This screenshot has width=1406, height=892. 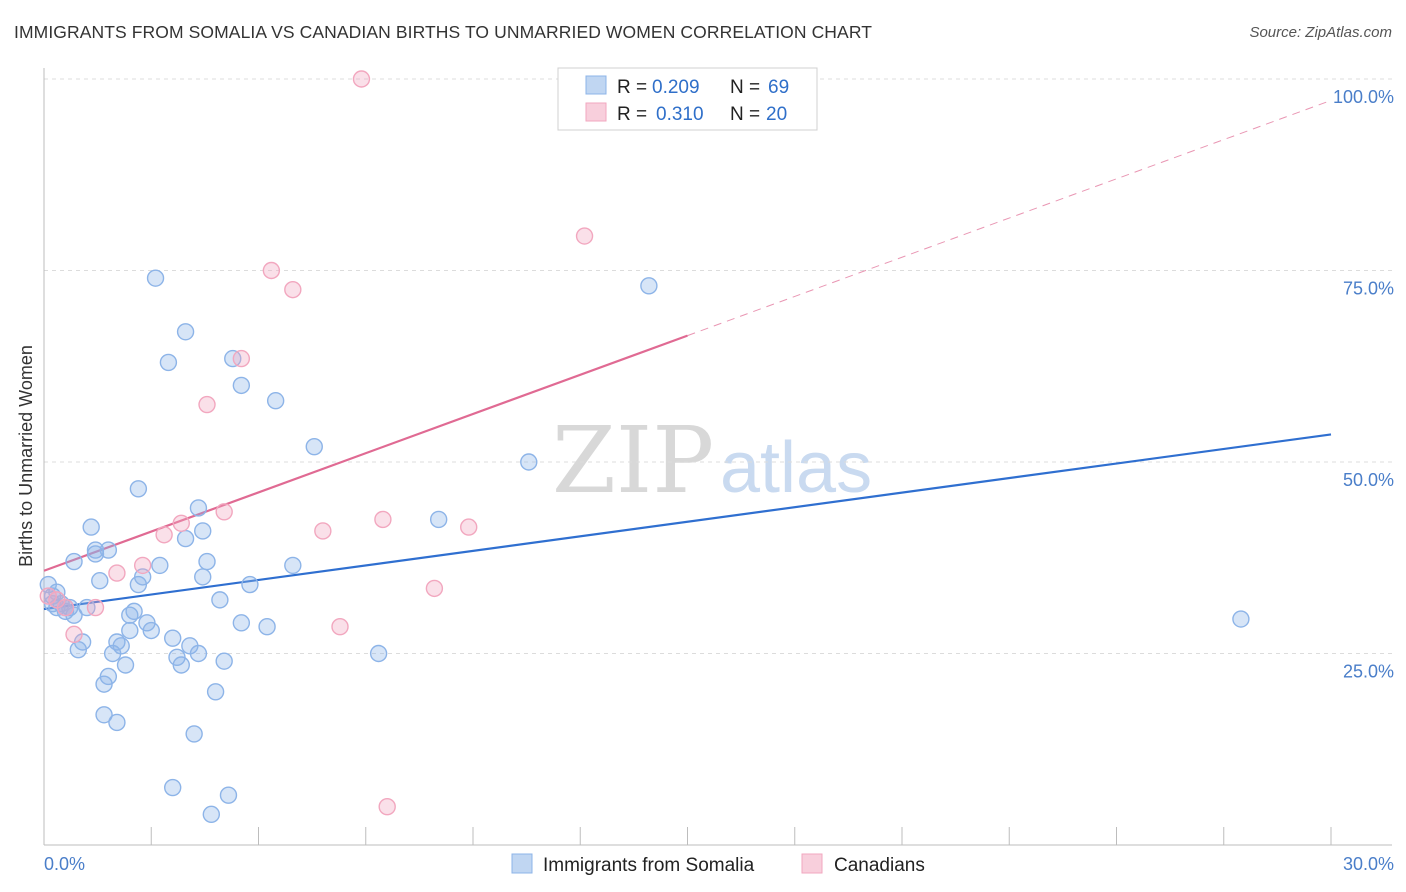 I want to click on bottom-legend: Immigrants from Somalia Canadians, so click(x=718, y=864).